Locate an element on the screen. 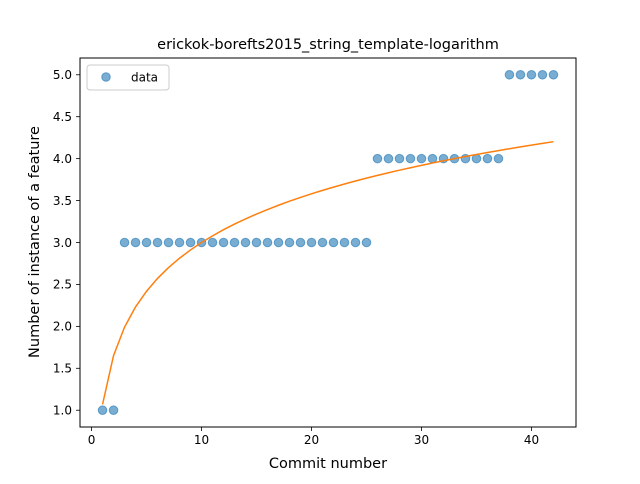 Image resolution: width=640 pixels, height=484 pixels. y-tick-label: 1.0 is located at coordinates (62, 411).